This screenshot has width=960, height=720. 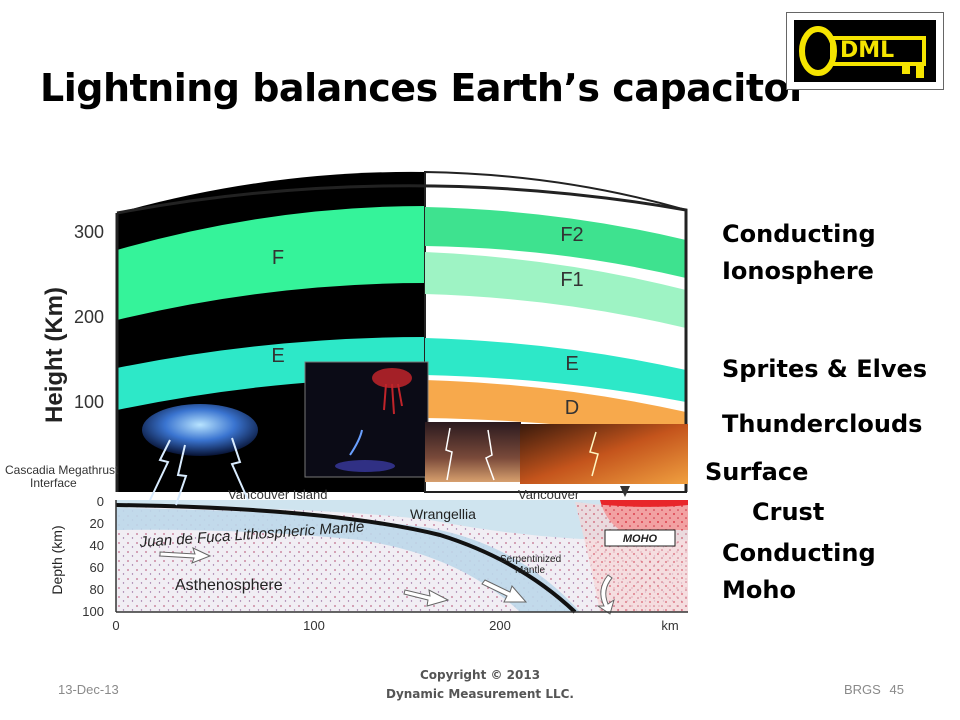 I want to click on layer-label-f2: F2, so click(x=571, y=235).